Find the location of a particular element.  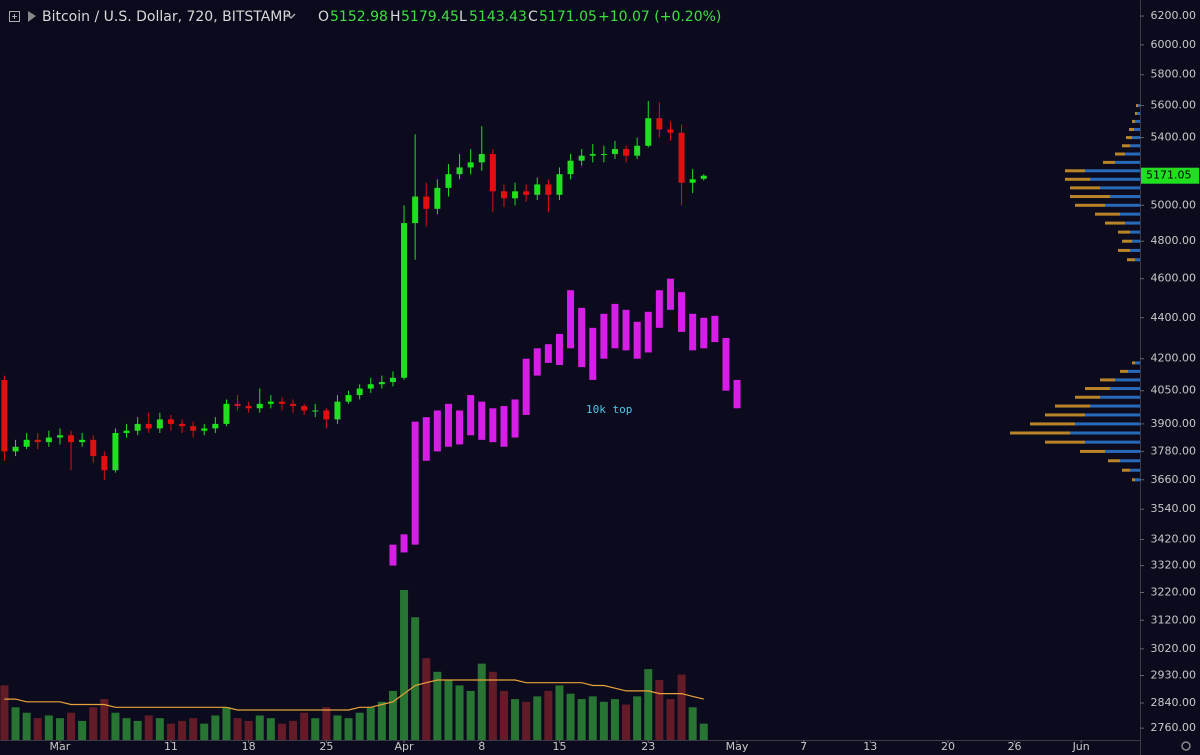

ohlc-value: 5179.45 is located at coordinates (430, 17).